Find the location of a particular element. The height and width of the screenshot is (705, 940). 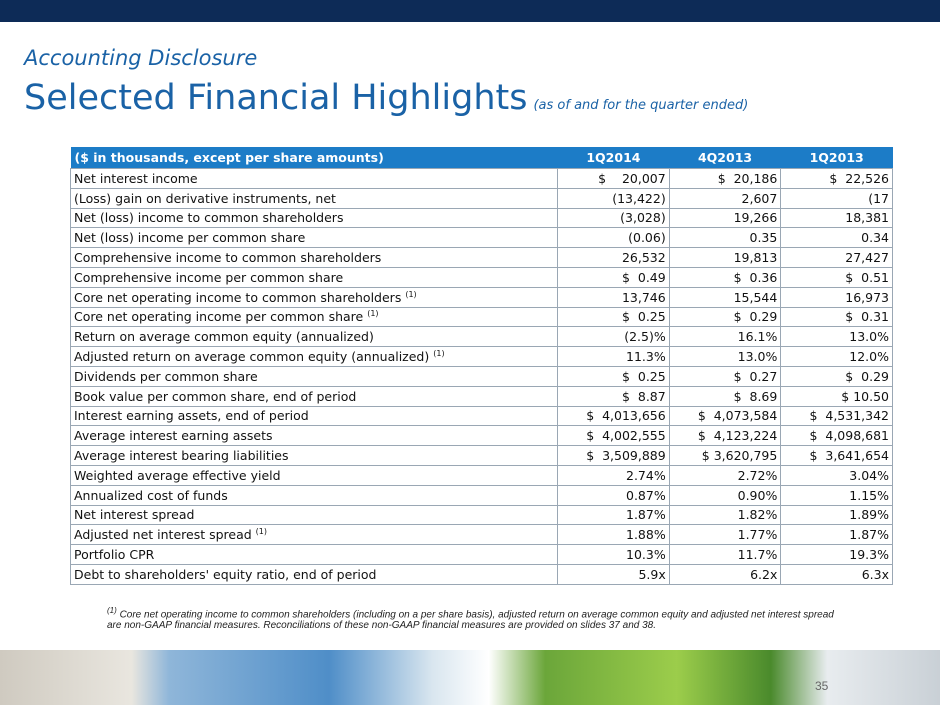

row-label-cell: Dividends per common share is located at coordinates (314, 376).